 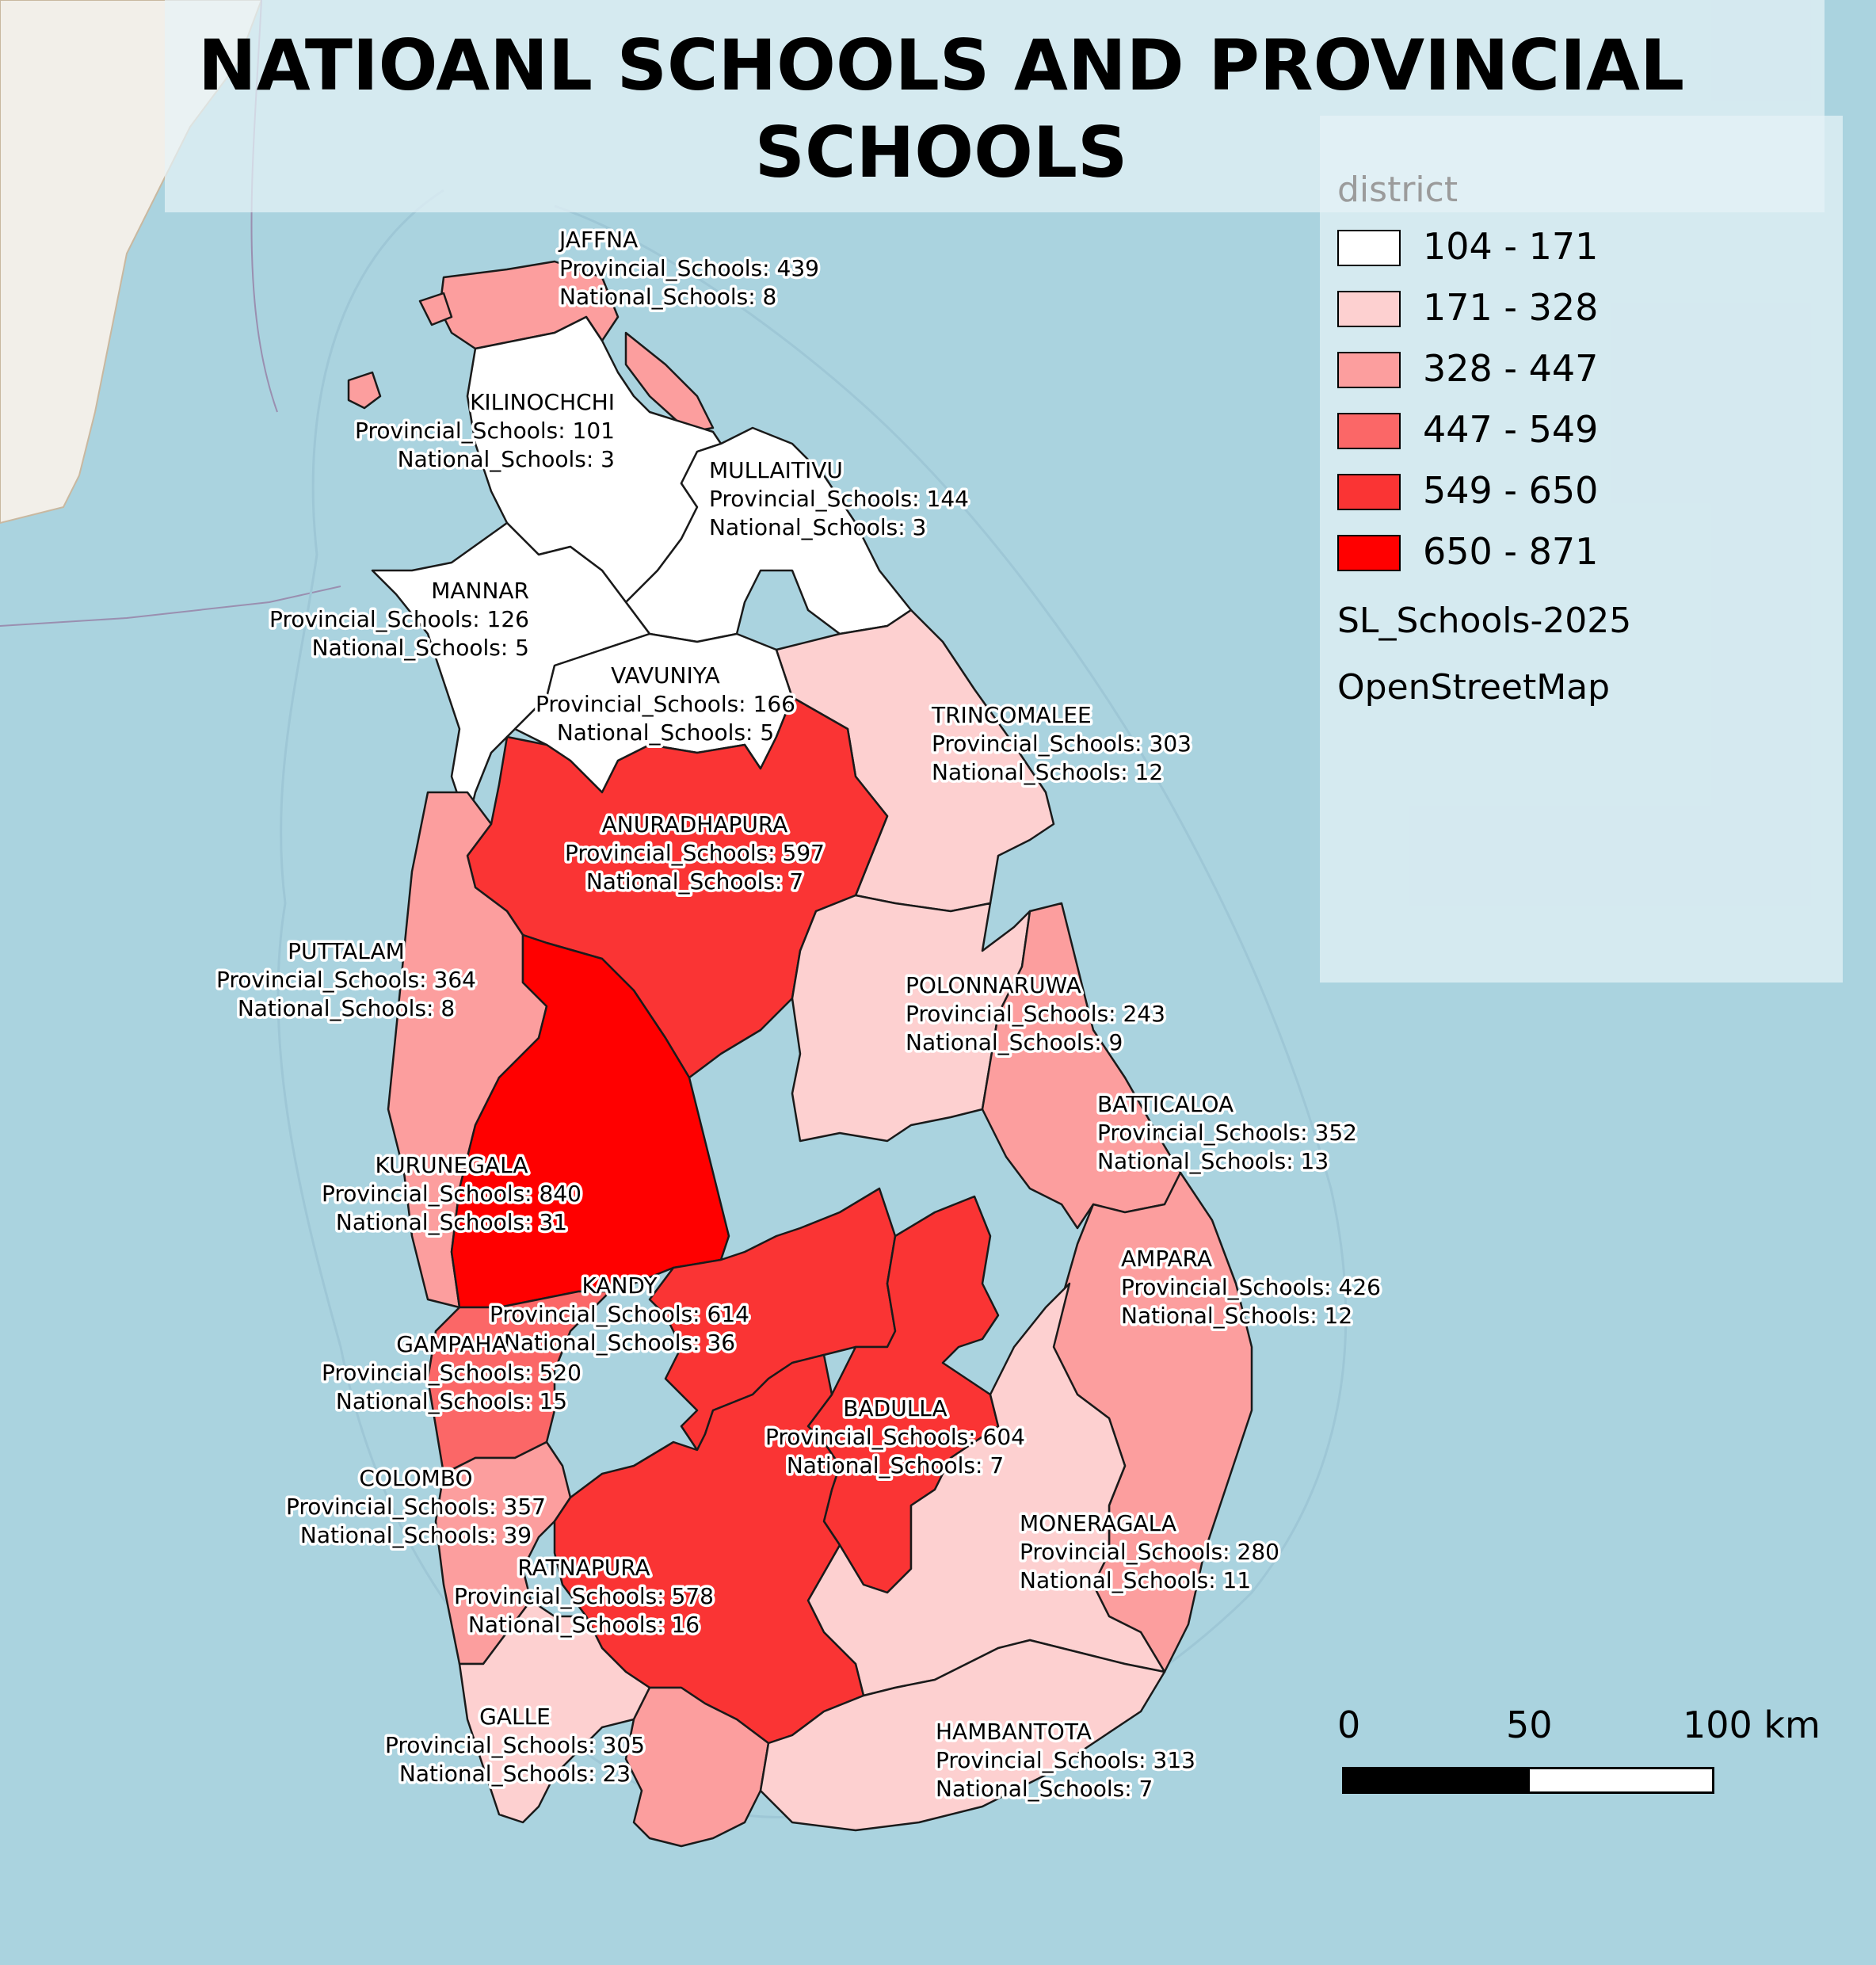 What do you see at coordinates (451, 1222) in the screenshot?
I see `national-count: National_Schools: 31` at bounding box center [451, 1222].